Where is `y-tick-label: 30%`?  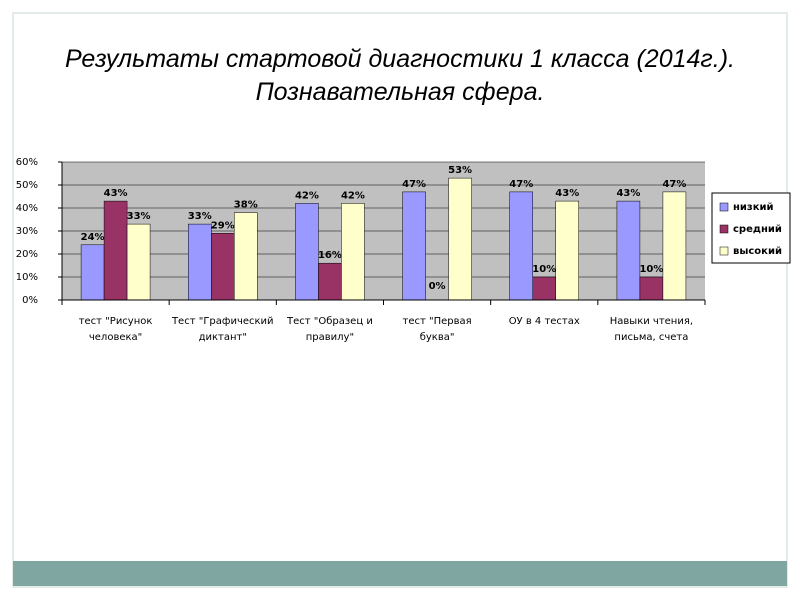
y-tick-label: 30% is located at coordinates (27, 231).